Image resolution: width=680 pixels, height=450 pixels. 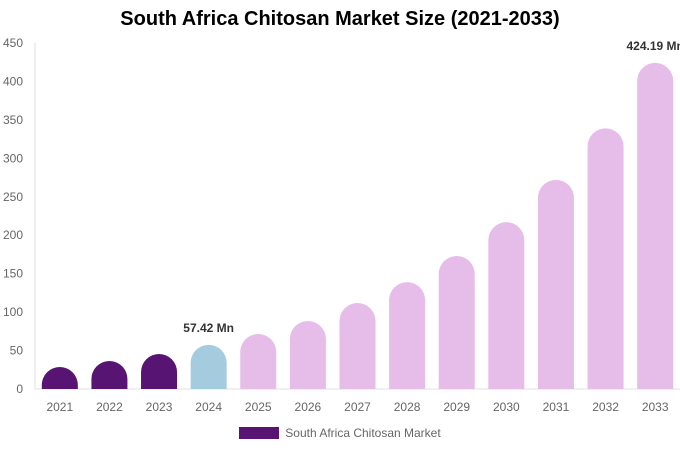 I want to click on y-tick-label: 200, so click(x=13, y=235).